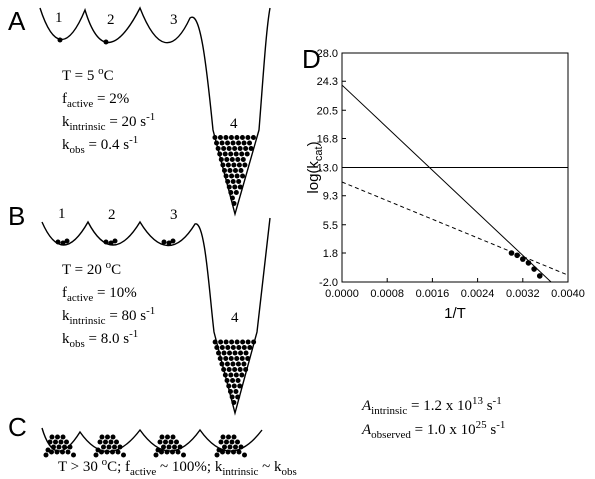  Describe the element at coordinates (391, 435) in the screenshot. I see `text-segment: observed` at that location.